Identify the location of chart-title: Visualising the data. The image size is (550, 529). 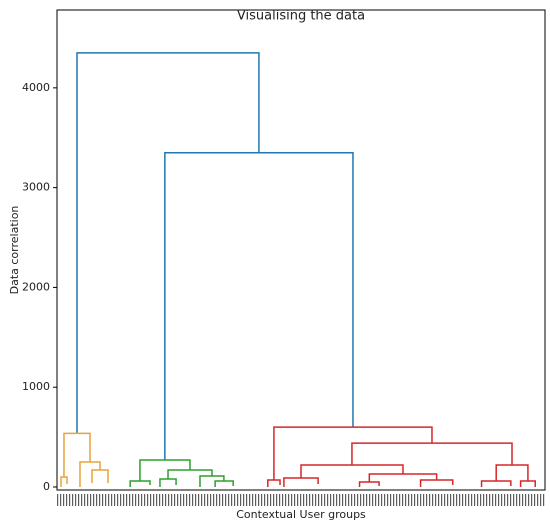
(301, 16).